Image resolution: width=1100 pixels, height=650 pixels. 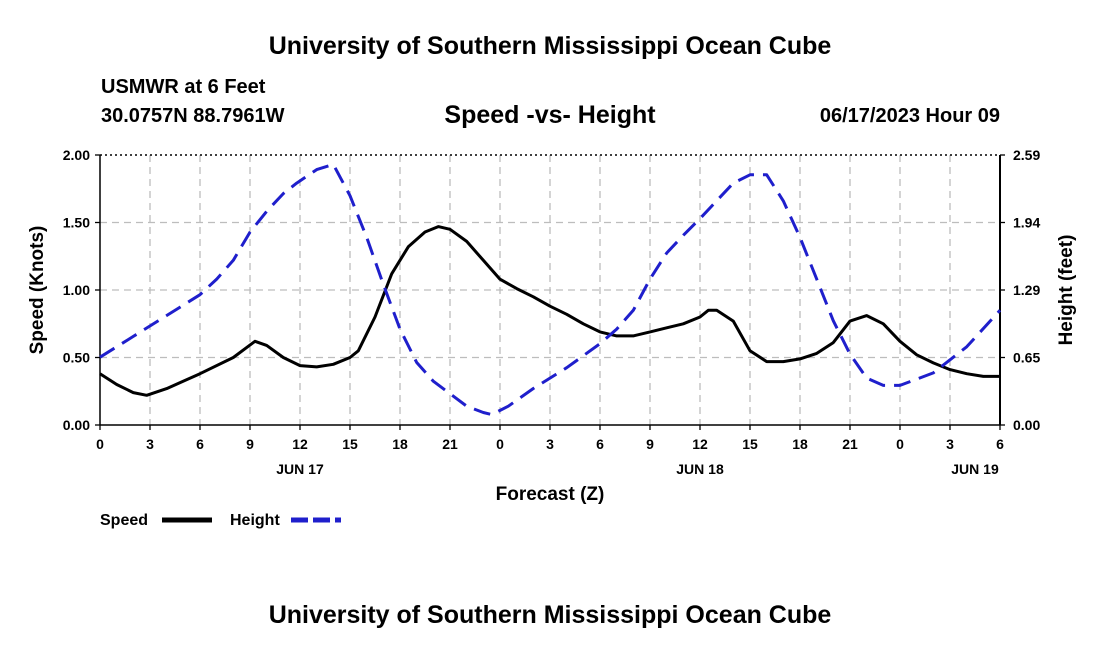 What do you see at coordinates (1026, 425) in the screenshot?
I see `right-y-tick-label: 0.00` at bounding box center [1026, 425].